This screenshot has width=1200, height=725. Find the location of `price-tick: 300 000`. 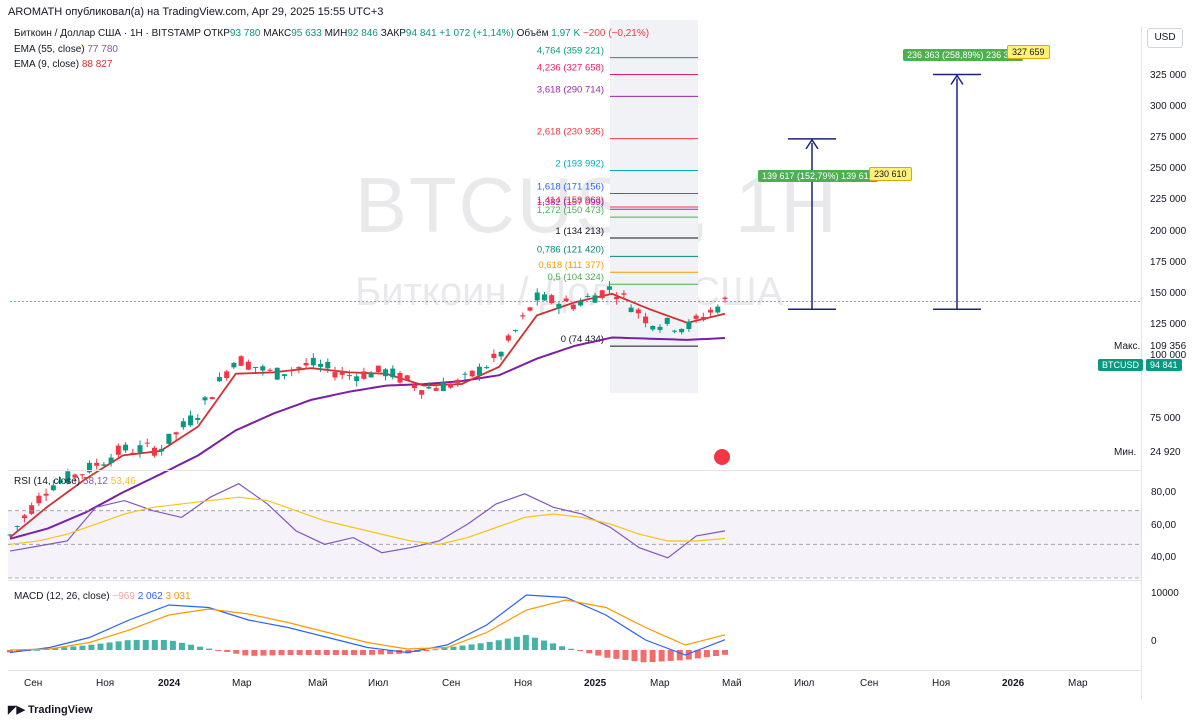

price-tick: 300 000 is located at coordinates (1168, 106).